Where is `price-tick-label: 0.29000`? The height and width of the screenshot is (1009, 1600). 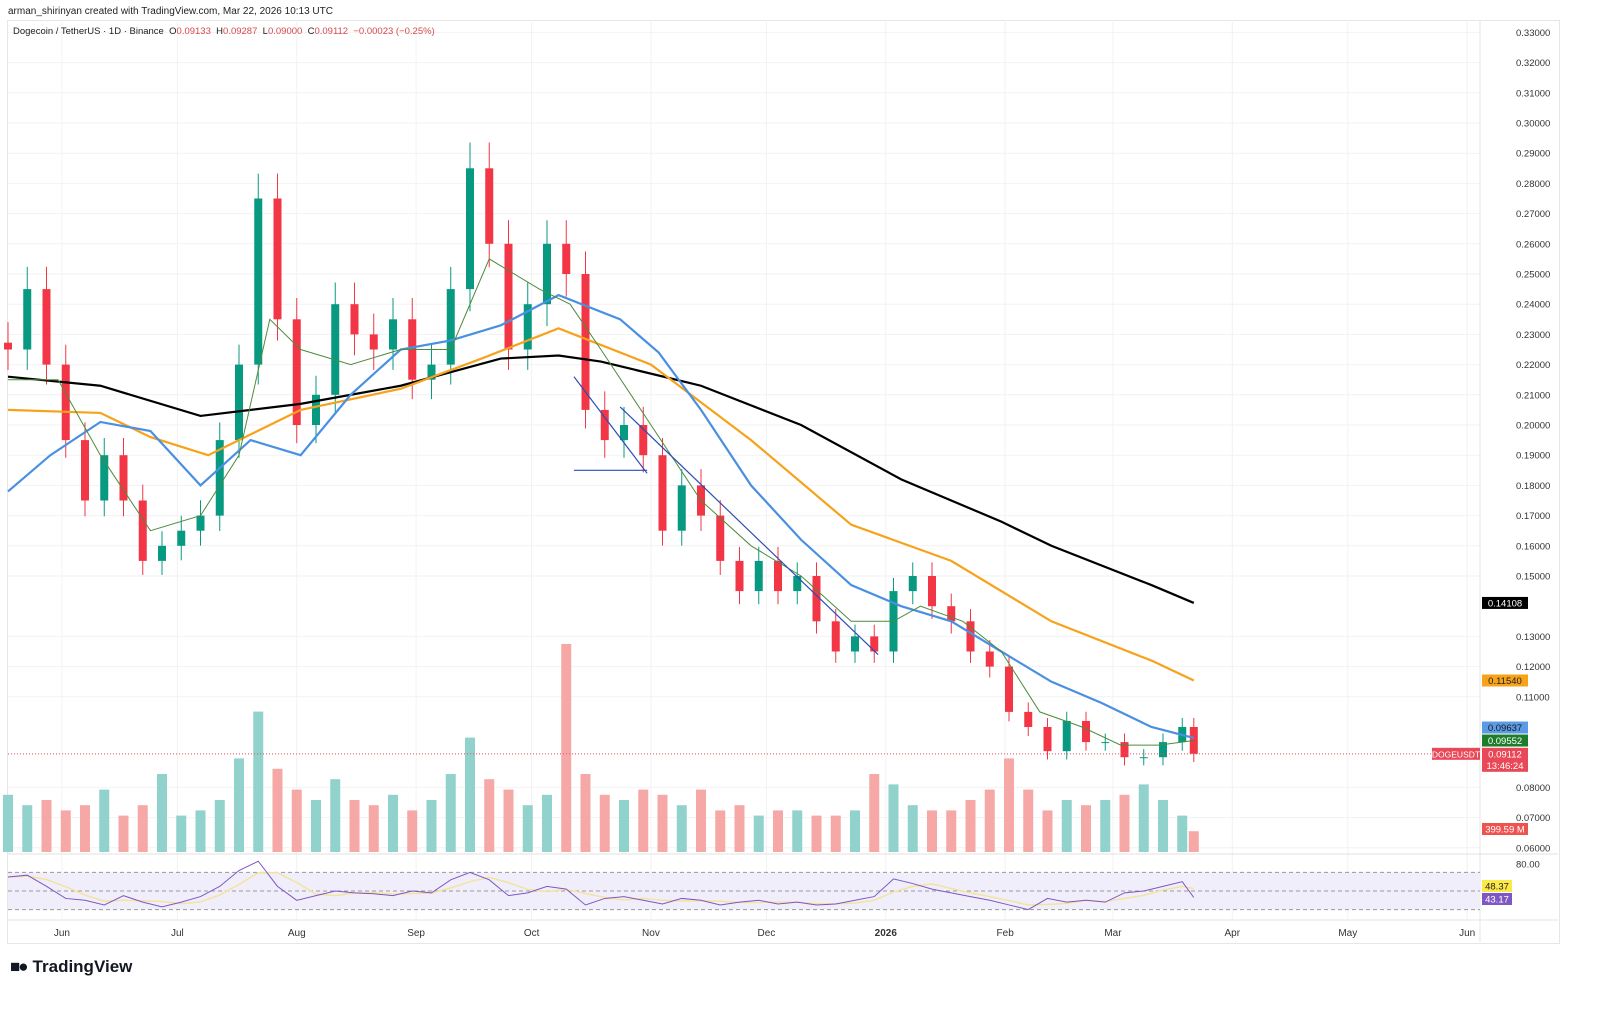
price-tick-label: 0.29000 is located at coordinates (1533, 154).